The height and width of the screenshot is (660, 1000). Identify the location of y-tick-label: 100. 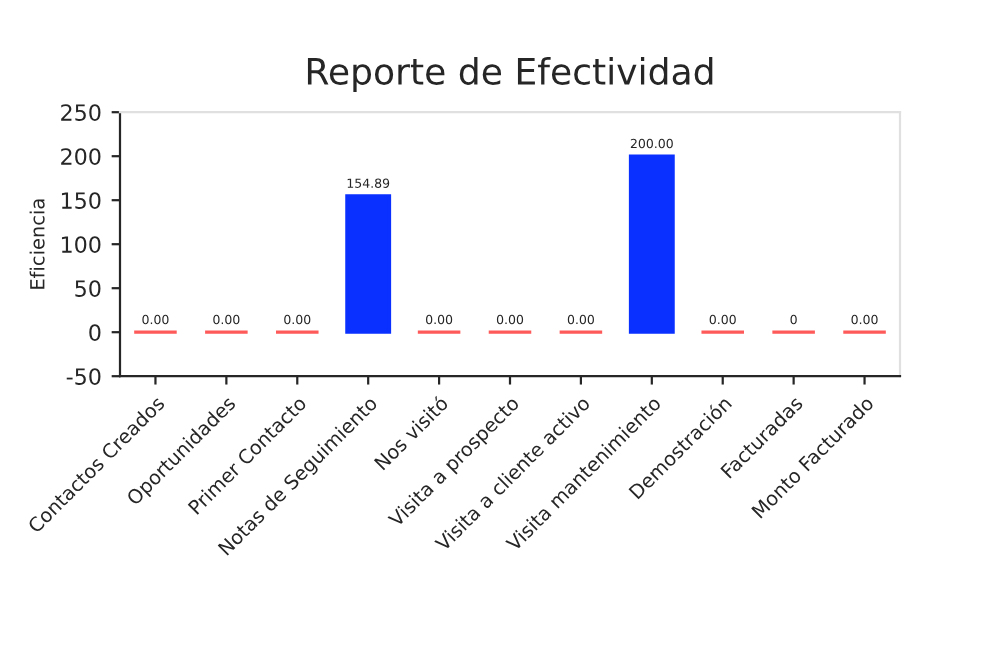
(81, 244).